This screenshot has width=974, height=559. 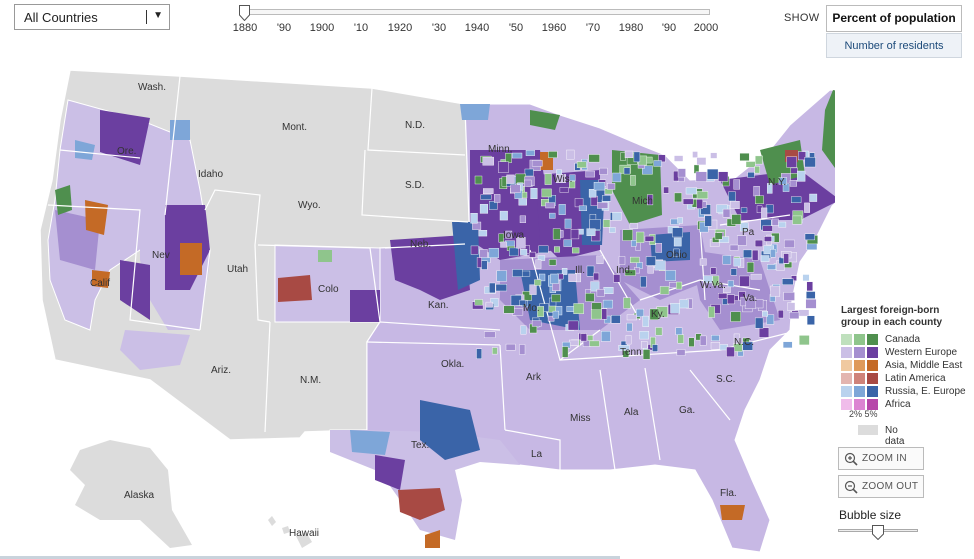 What do you see at coordinates (400, 28) in the screenshot?
I see `timeline-label: 1920` at bounding box center [400, 28].